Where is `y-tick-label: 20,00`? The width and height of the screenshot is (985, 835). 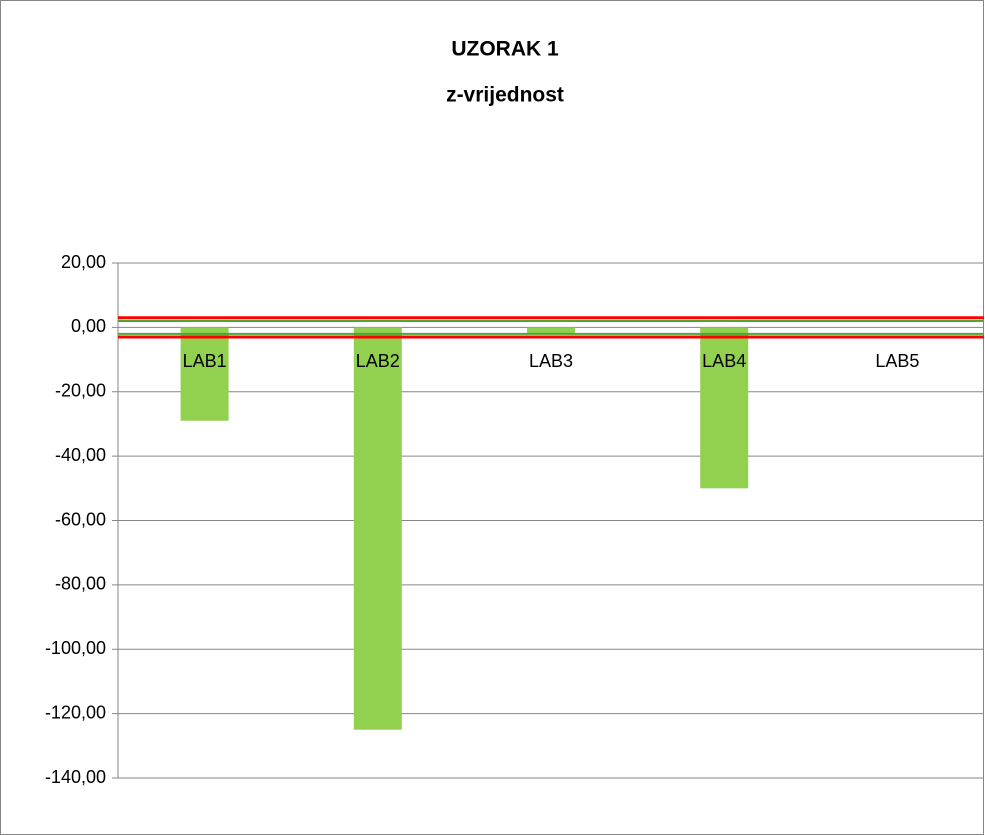 y-tick-label: 20,00 is located at coordinates (83, 262).